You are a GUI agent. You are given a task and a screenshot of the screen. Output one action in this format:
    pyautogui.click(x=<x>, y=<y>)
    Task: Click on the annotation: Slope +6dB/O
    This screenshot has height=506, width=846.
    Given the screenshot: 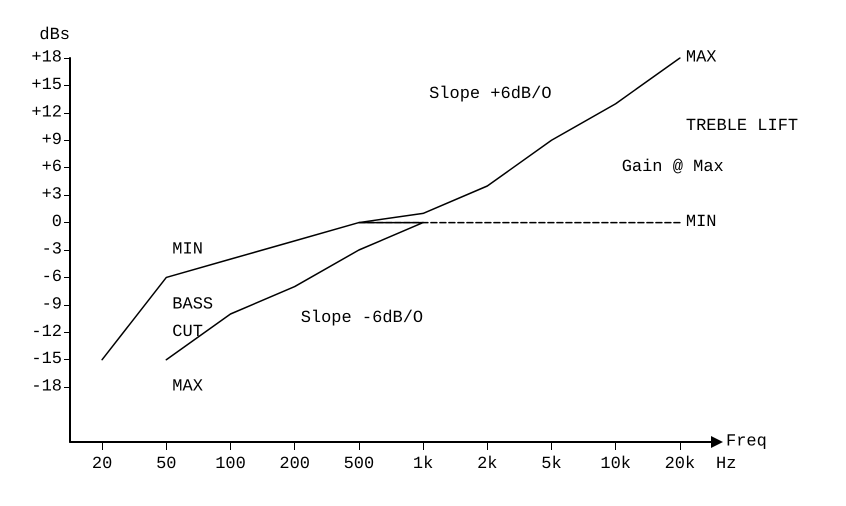 What is the action you would take?
    pyautogui.click(x=490, y=94)
    